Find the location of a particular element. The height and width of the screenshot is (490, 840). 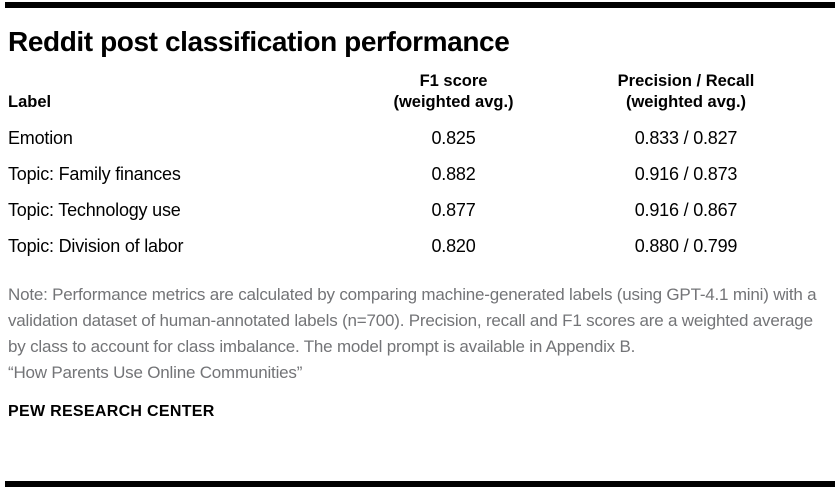

precision-recall-value: 0.833 / 0.827 is located at coordinates (686, 137).